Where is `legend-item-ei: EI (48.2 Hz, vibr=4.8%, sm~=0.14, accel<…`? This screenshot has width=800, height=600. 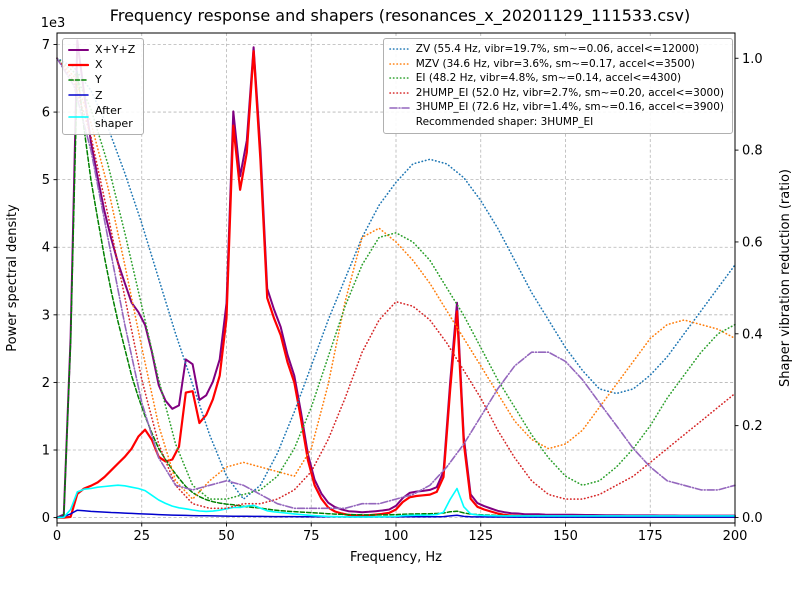
legend-item-ei: EI (48.2 Hz, vibr=4.8%, sm~=0.14, accel<… is located at coordinates (556, 78).